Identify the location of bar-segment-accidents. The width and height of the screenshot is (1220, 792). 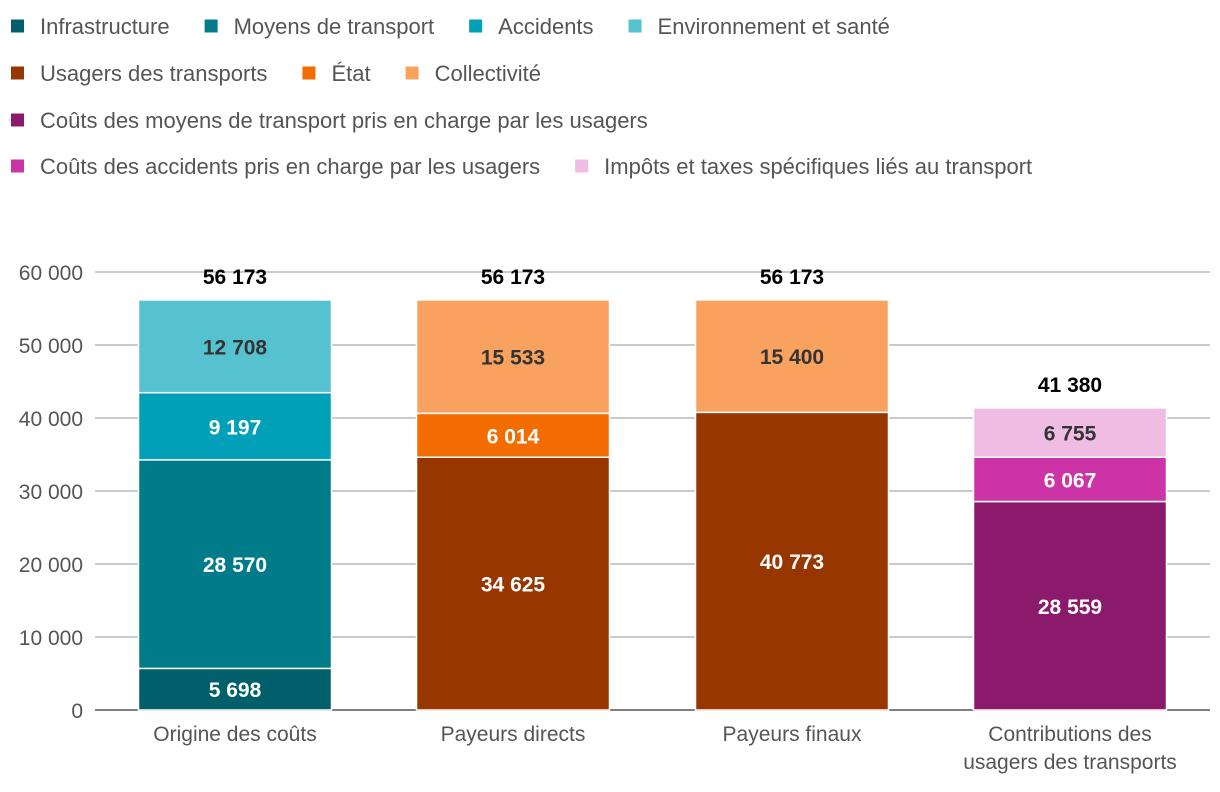
(235, 426).